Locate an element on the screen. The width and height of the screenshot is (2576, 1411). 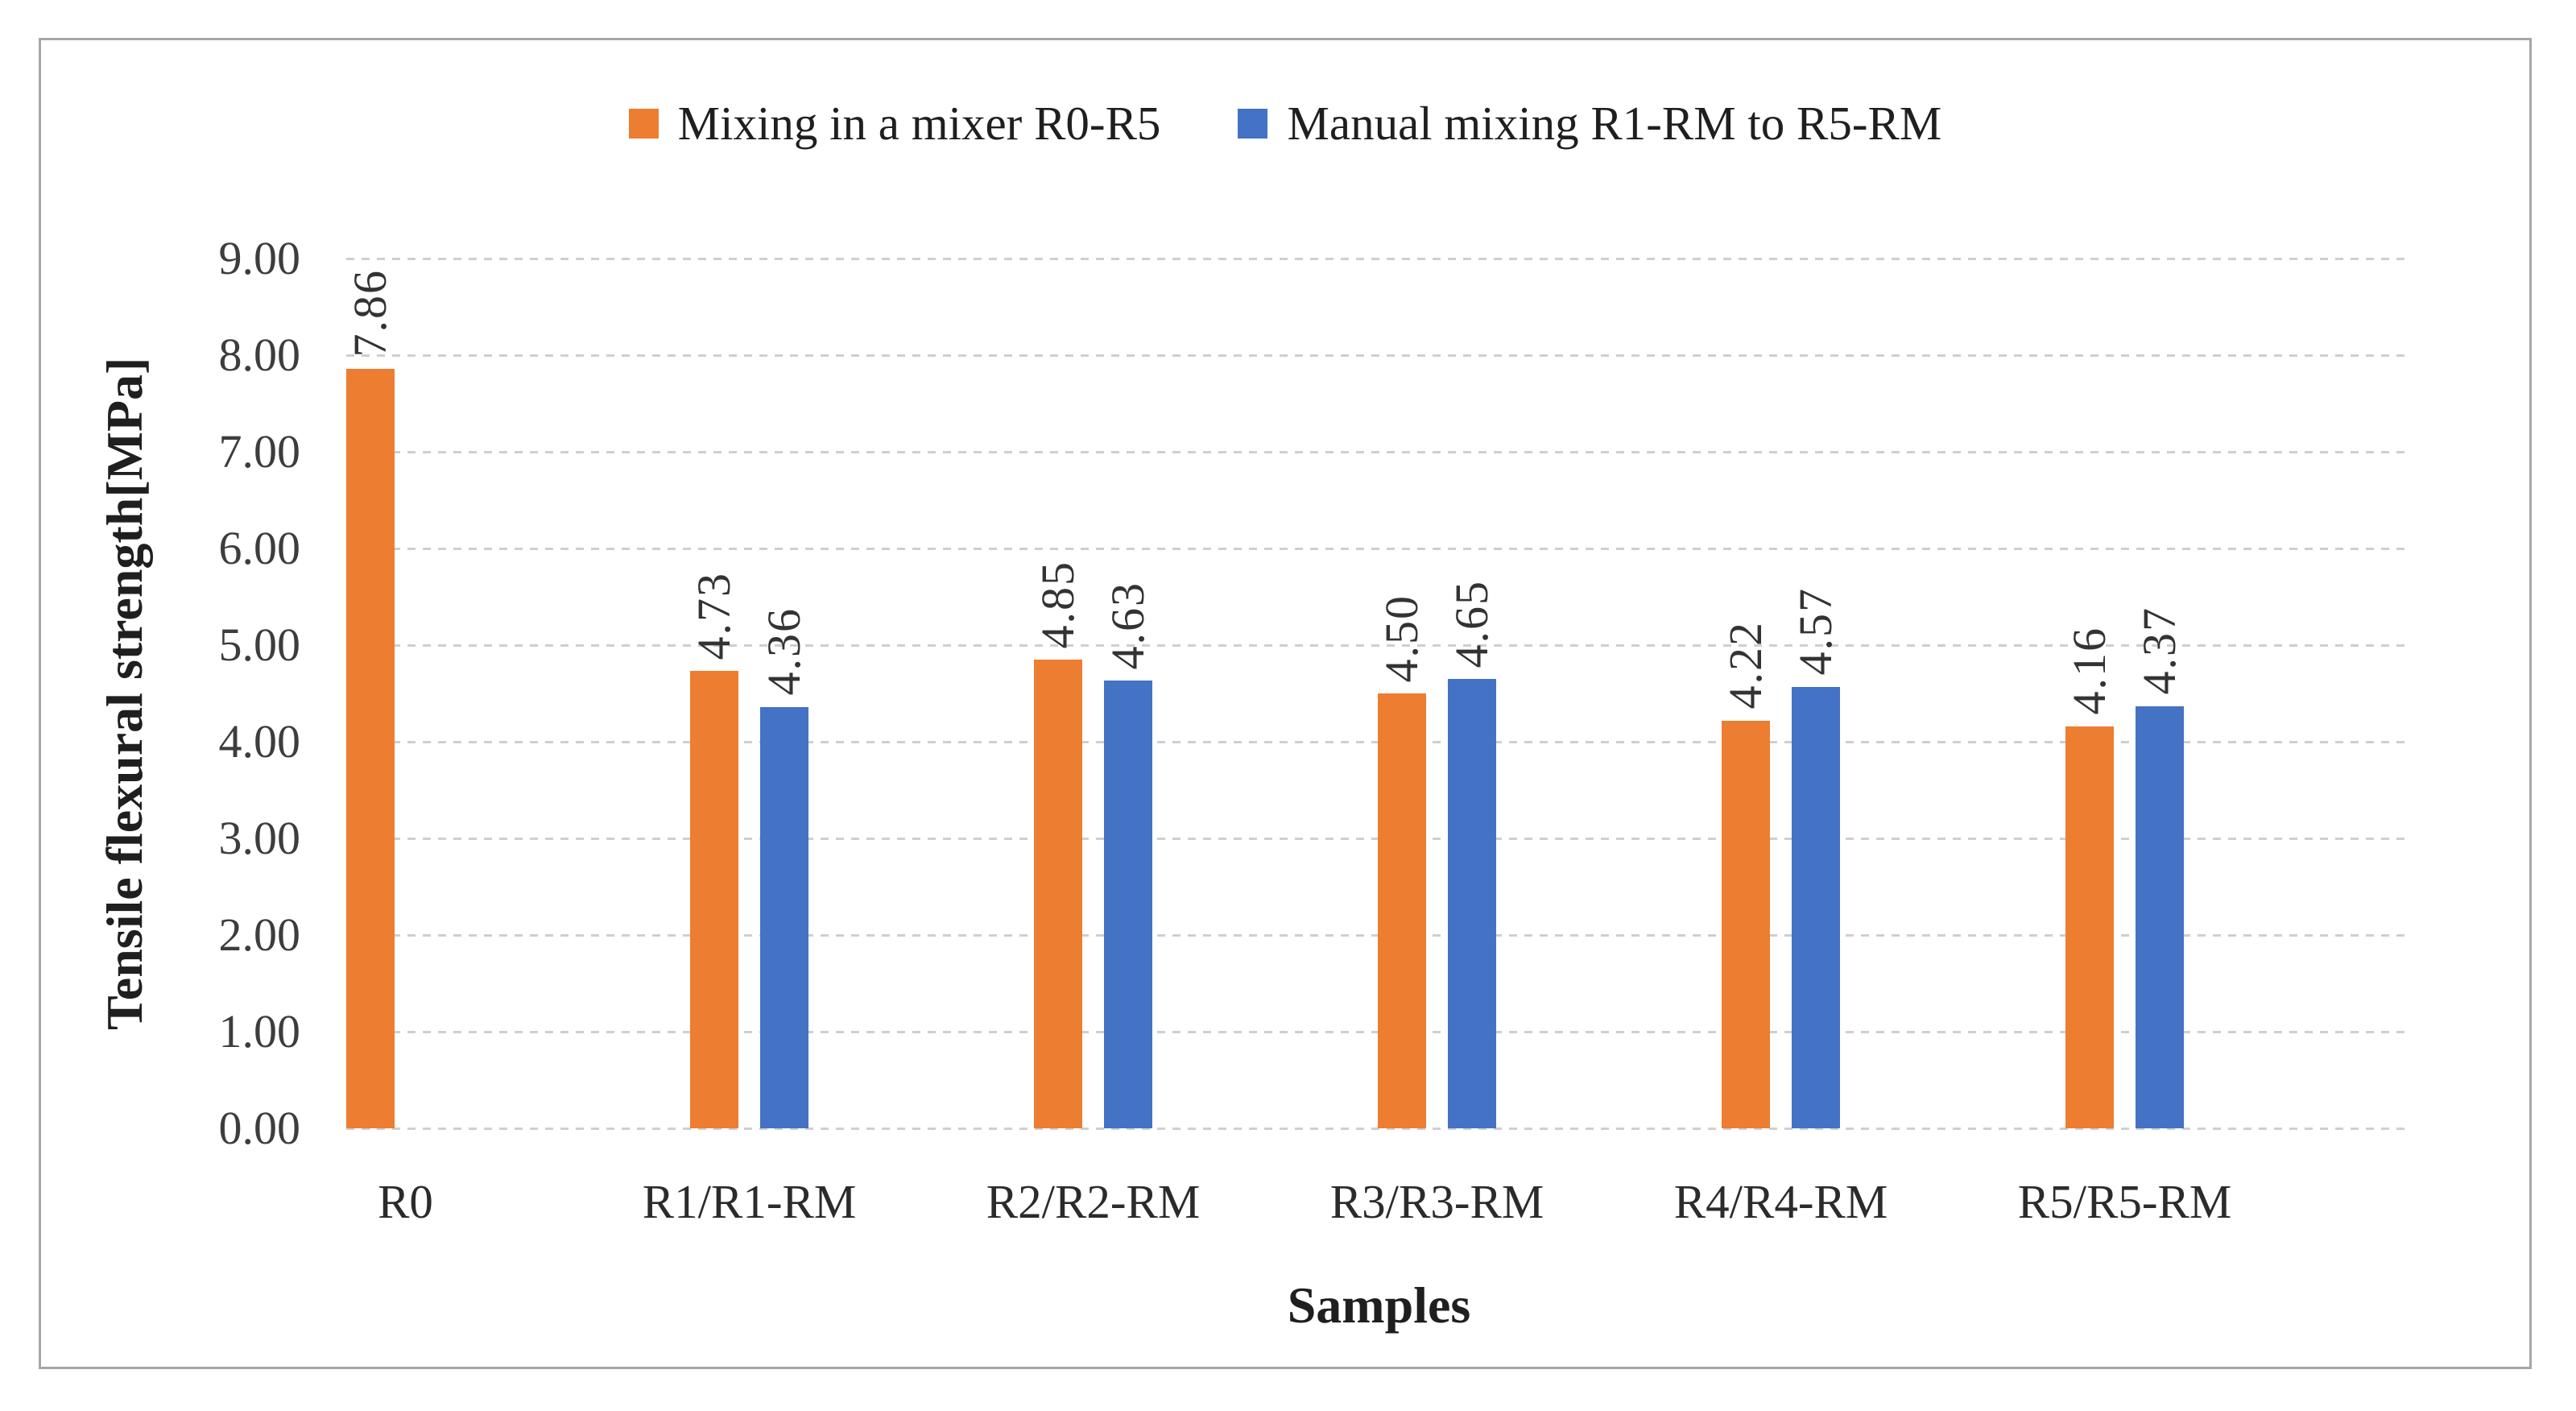
y-tick-label: 7.00 is located at coordinates (260, 451).